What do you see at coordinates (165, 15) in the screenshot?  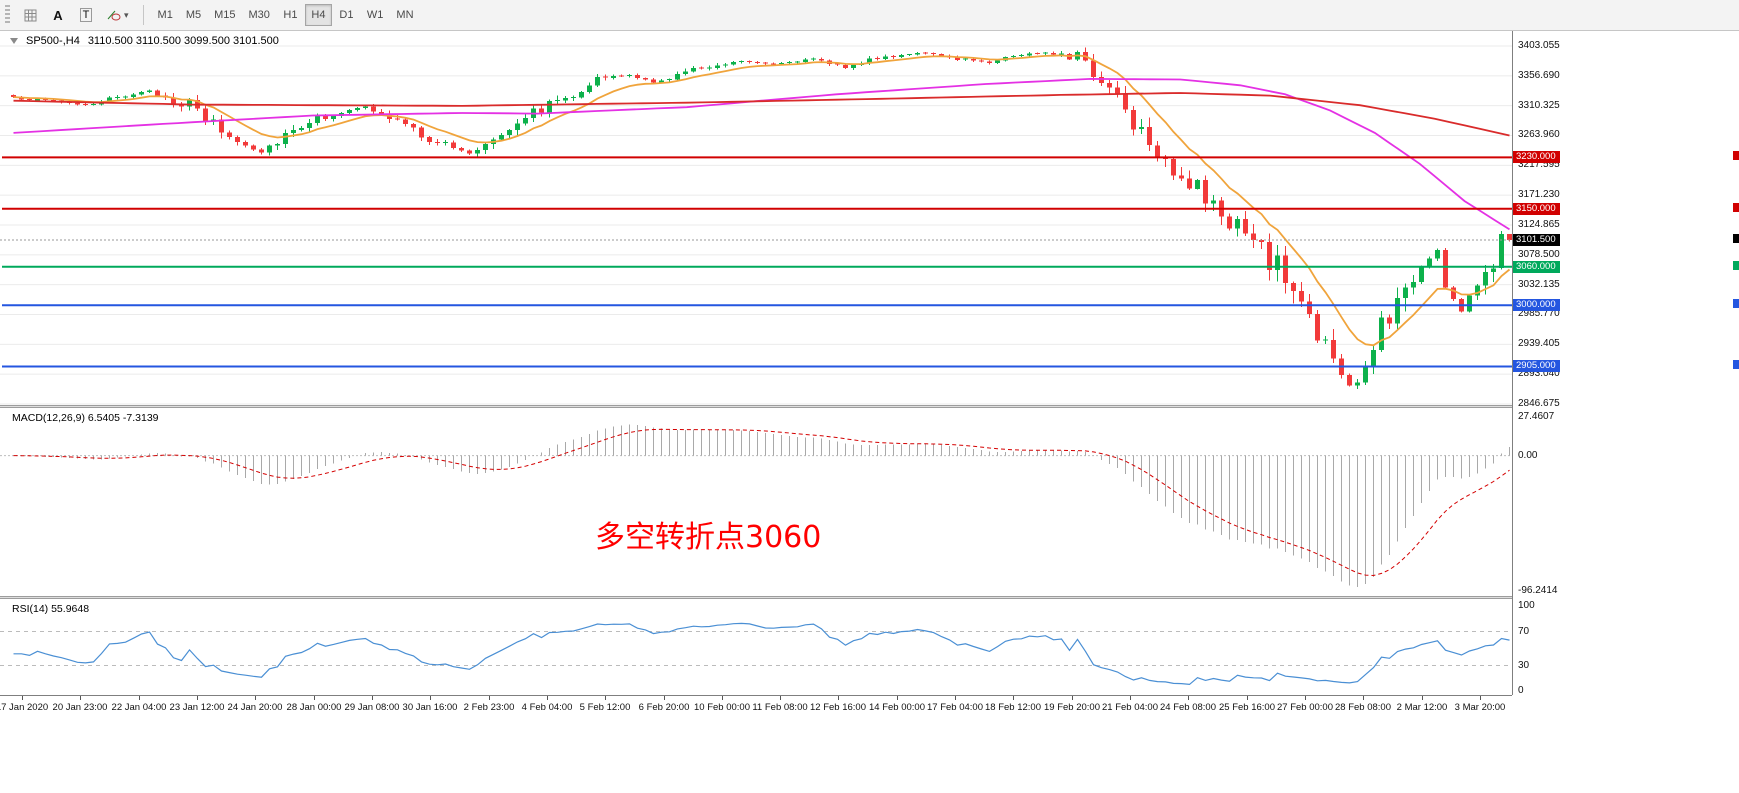 I see `timeframe-button-m1: M1` at bounding box center [165, 15].